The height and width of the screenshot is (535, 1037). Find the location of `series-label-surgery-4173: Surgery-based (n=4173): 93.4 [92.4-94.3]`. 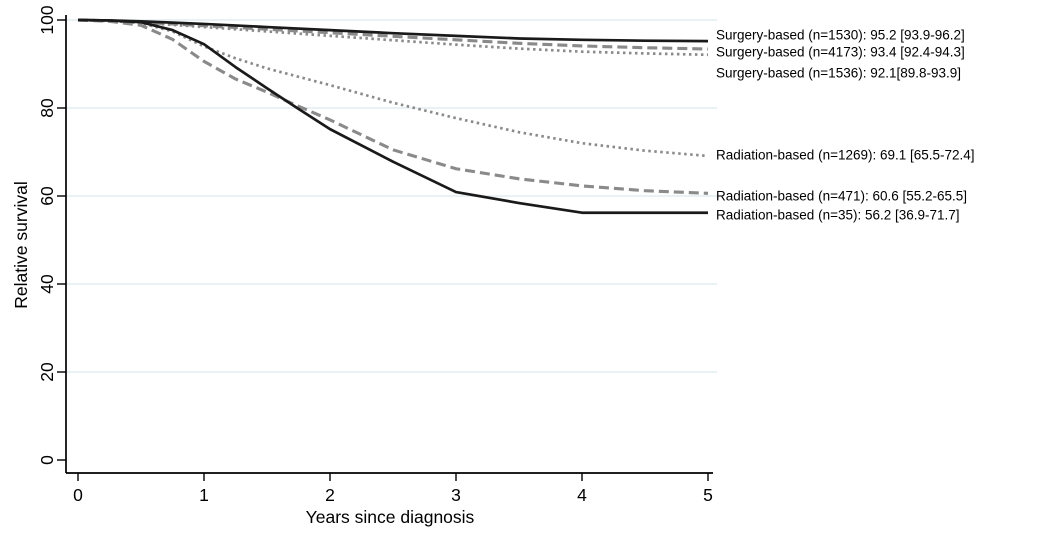

series-label-surgery-4173: Surgery-based (n=4173): 93.4 [92.4-94.3] is located at coordinates (840, 52).